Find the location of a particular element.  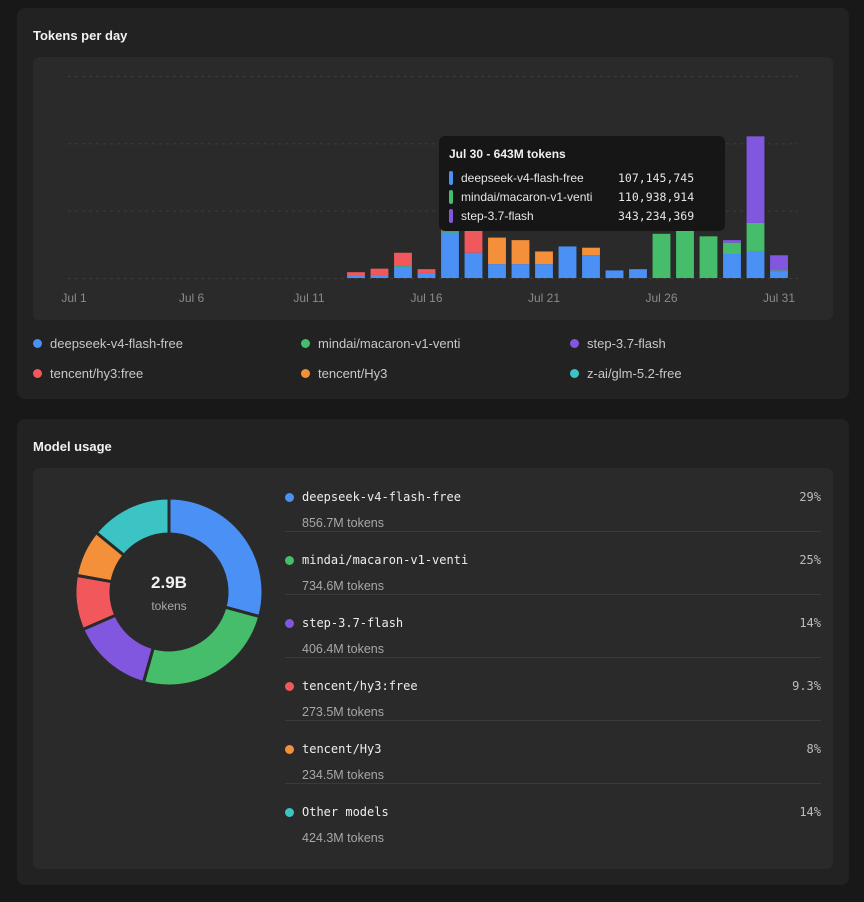

tooltip-title: Jul 30 - 643M tokens is located at coordinates (507, 154).